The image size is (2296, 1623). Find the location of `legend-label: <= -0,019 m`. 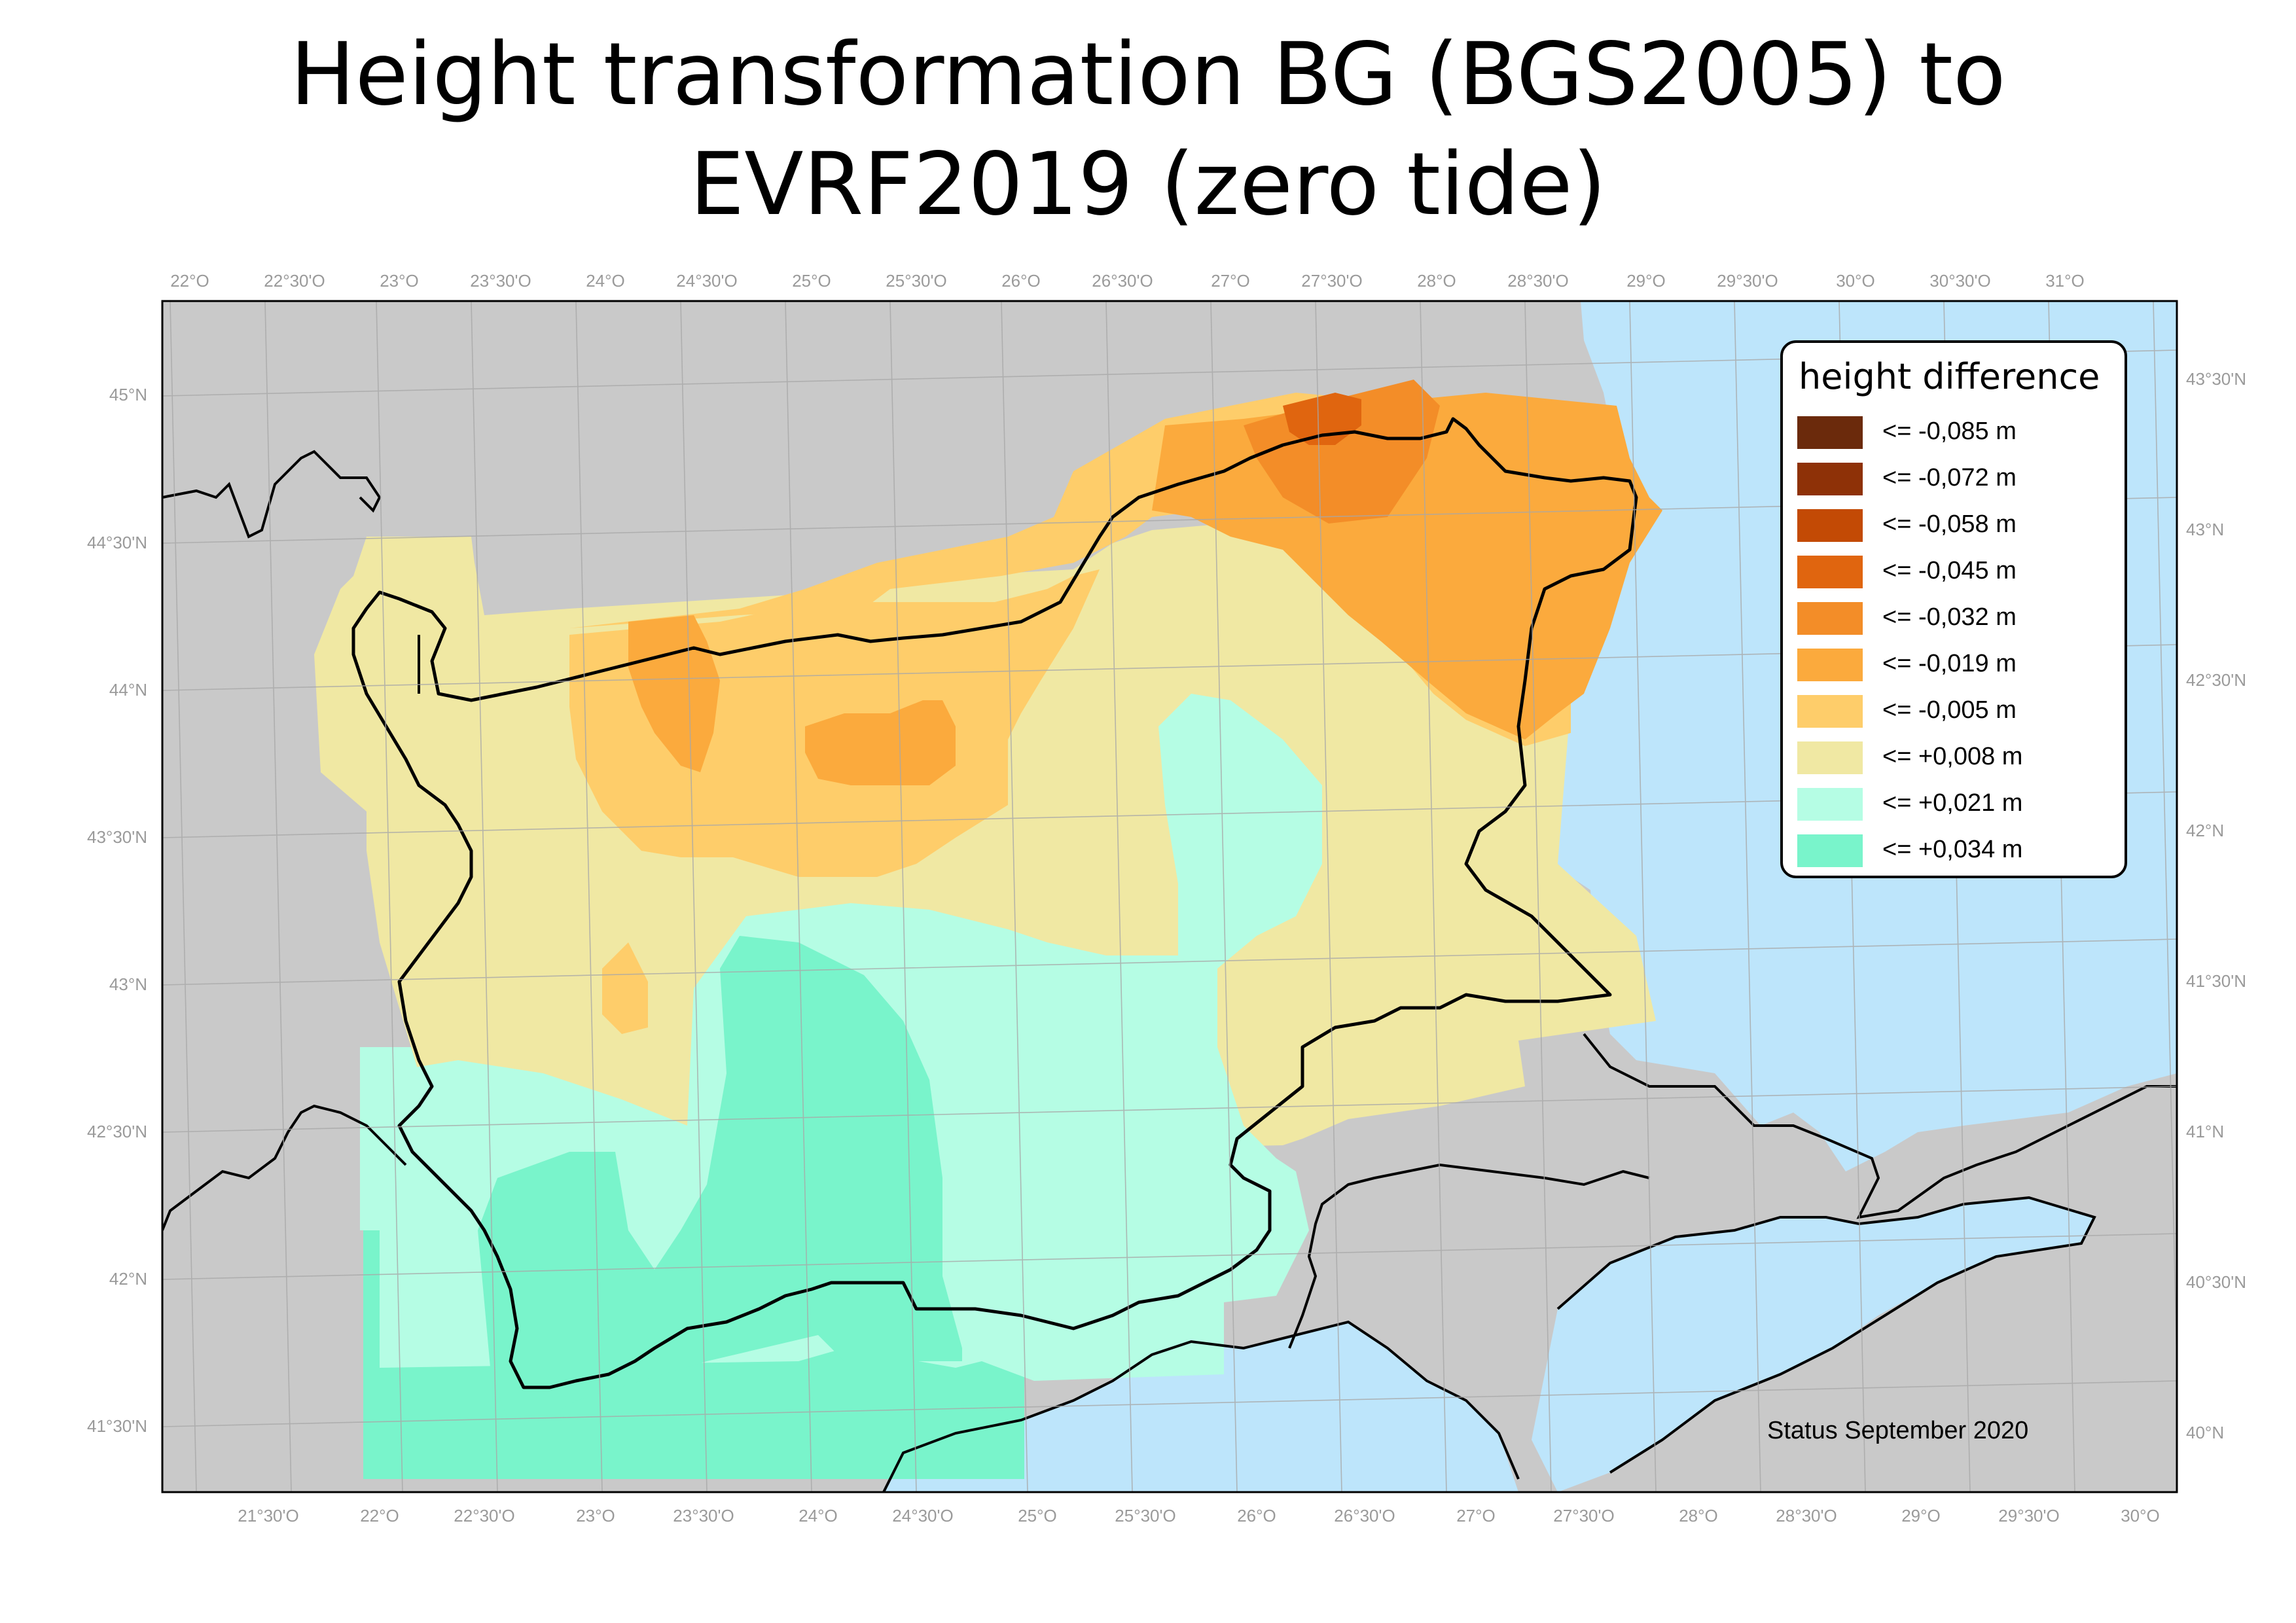

legend-label: <= -0,019 m is located at coordinates (1949, 663).